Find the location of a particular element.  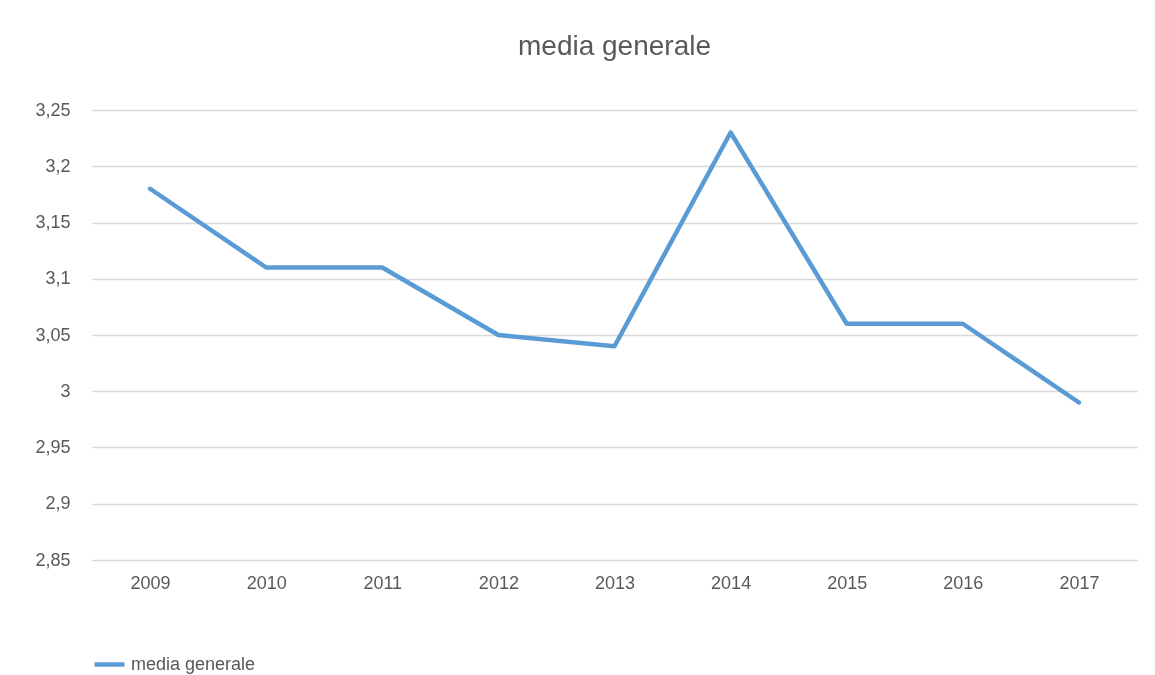

x-tick-label: 2013 is located at coordinates (615, 582).